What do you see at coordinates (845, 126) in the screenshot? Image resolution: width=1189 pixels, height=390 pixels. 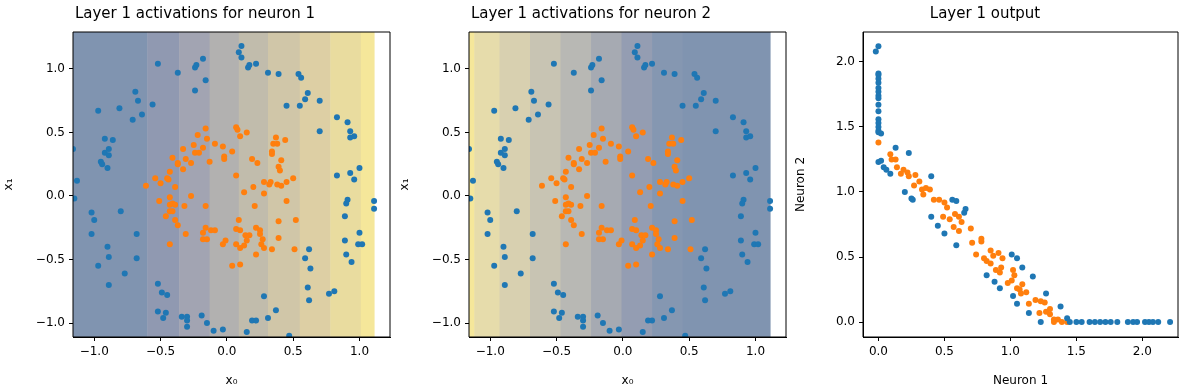 I see `y-tick-label: 1.5` at bounding box center [845, 126].